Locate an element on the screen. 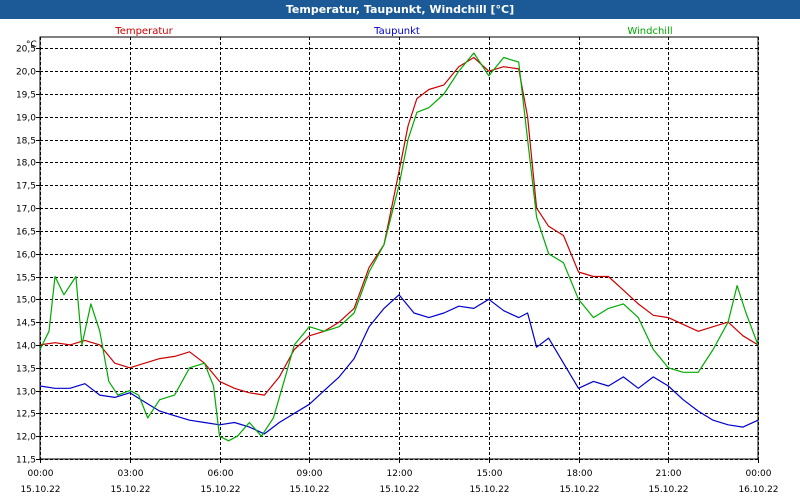 This screenshot has width=800, height=500. y-axis-unit-label: °C is located at coordinates (31, 45).